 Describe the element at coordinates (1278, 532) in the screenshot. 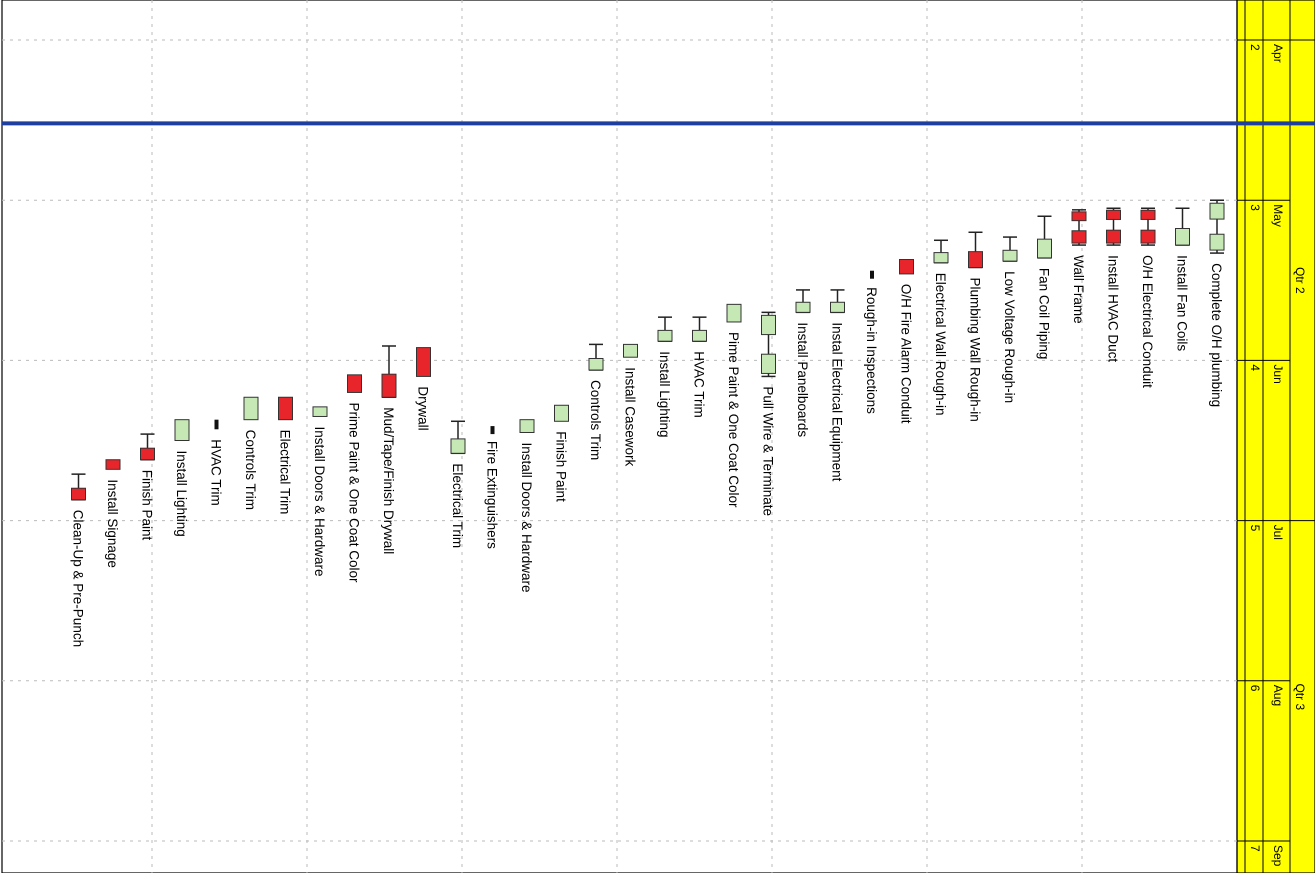

I see `month-label: Jul` at that location.